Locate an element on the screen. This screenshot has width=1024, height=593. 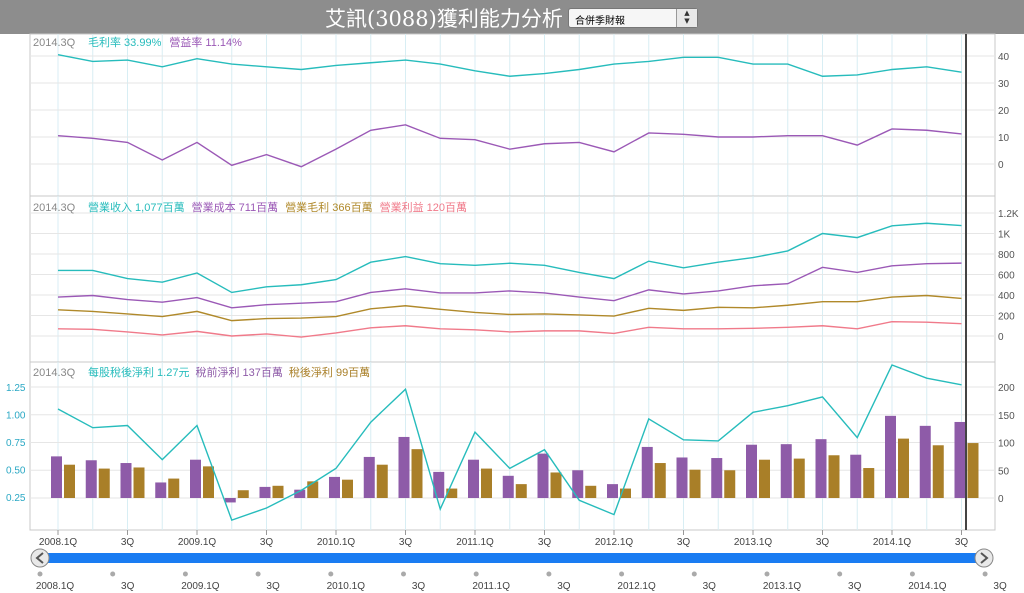
y-left-tick-label: 0.50 is located at coordinates (16, 471).